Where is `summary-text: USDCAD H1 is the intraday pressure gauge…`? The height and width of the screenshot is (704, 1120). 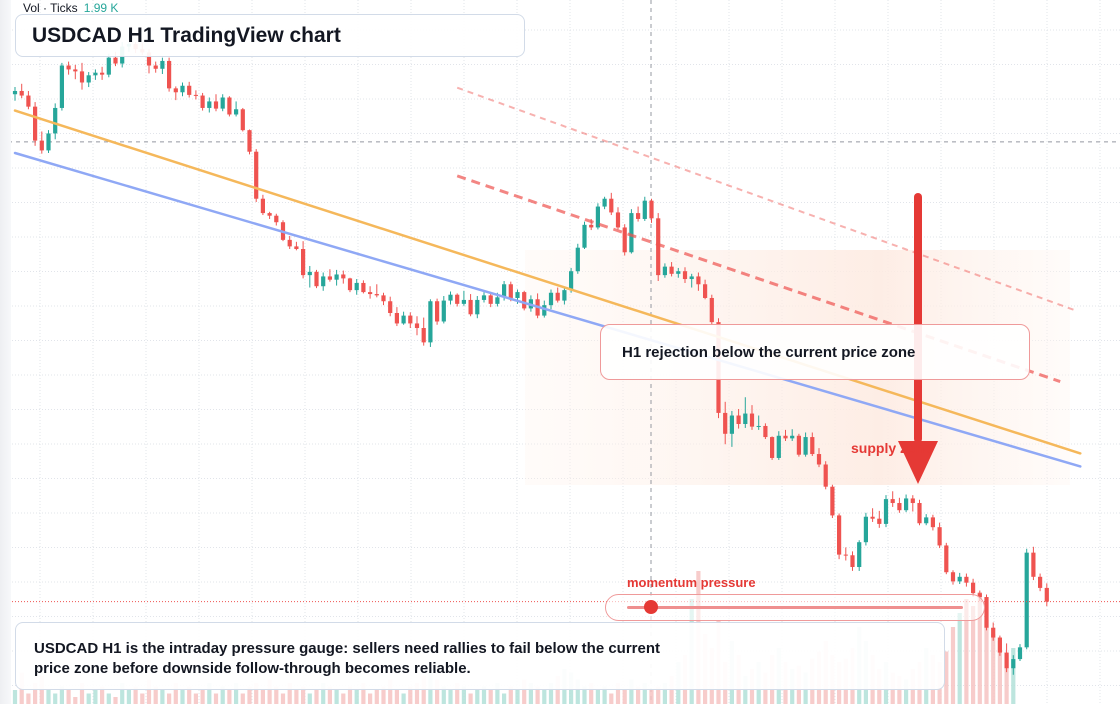 summary-text: USDCAD H1 is the intraday pressure gauge… is located at coordinates (347, 658).